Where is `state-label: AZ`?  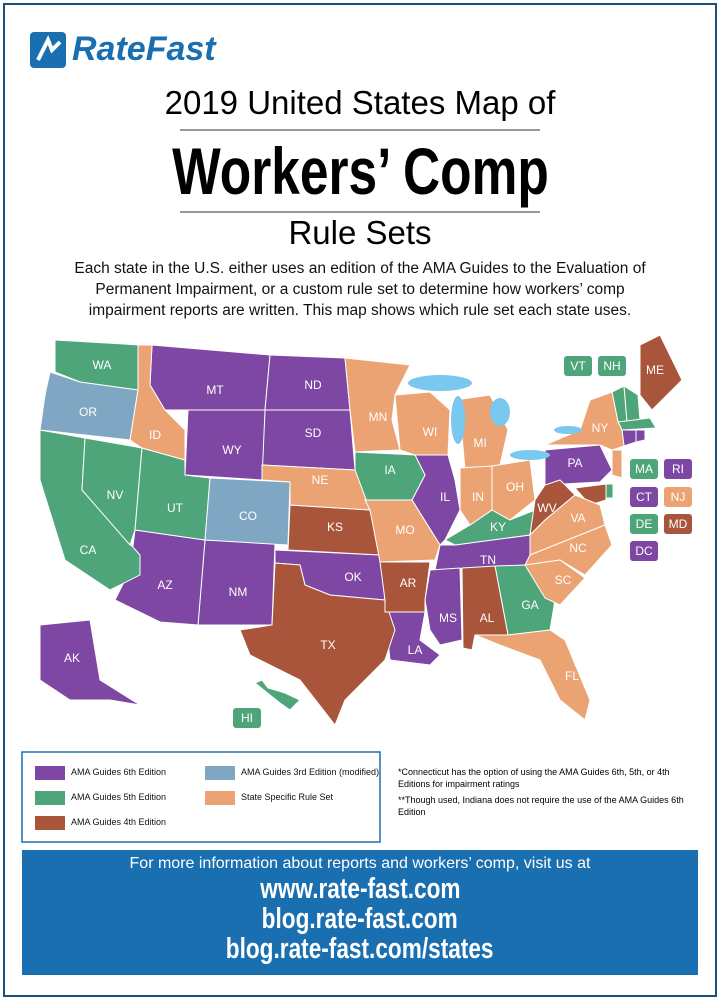 state-label: AZ is located at coordinates (164, 585).